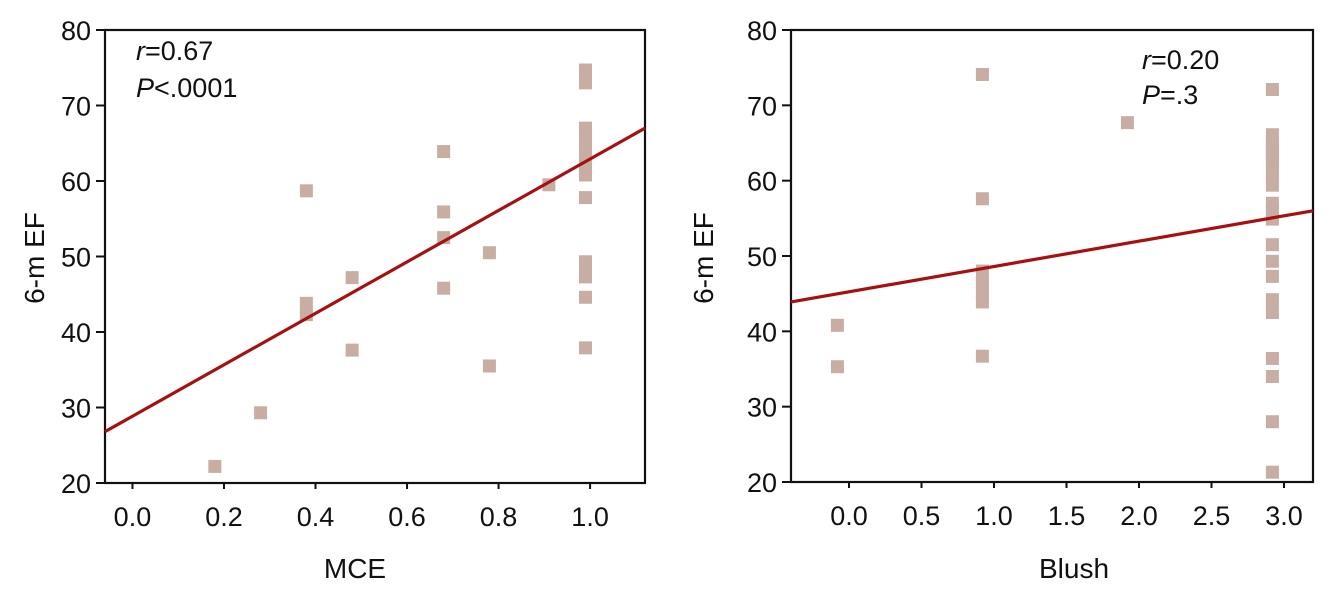 This screenshot has height=602, width=1335. What do you see at coordinates (186, 88) in the screenshot?
I see `p-value-label: P<.0001` at bounding box center [186, 88].